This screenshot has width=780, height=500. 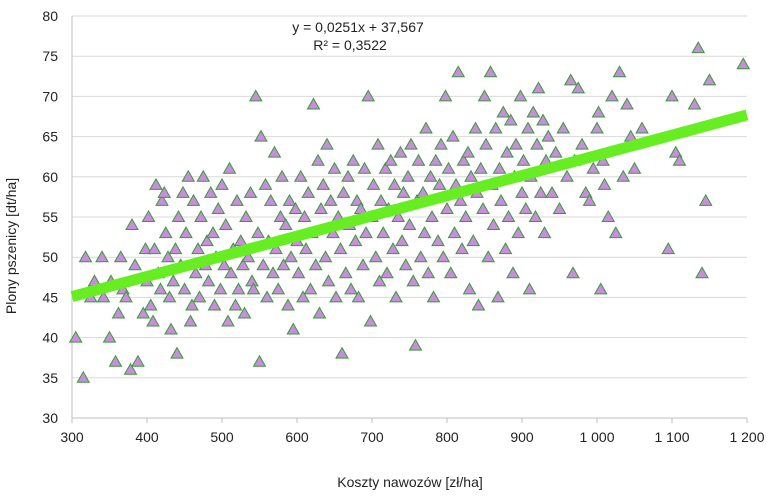 I want to click on y-tick-label: 50, so click(x=50, y=257).